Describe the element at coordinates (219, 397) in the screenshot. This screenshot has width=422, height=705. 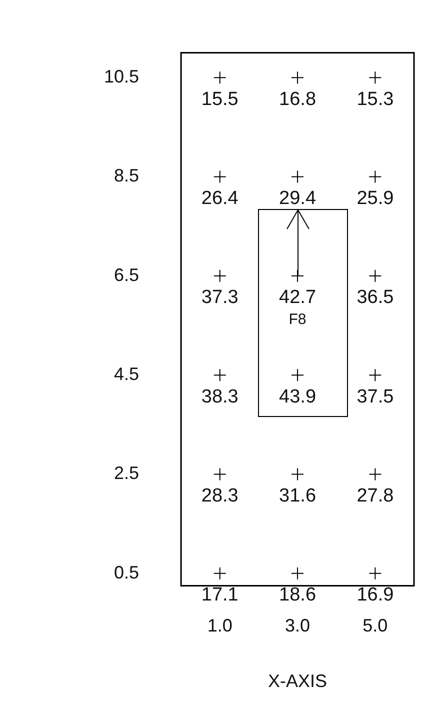
I see `annotation: 38.3` at that location.